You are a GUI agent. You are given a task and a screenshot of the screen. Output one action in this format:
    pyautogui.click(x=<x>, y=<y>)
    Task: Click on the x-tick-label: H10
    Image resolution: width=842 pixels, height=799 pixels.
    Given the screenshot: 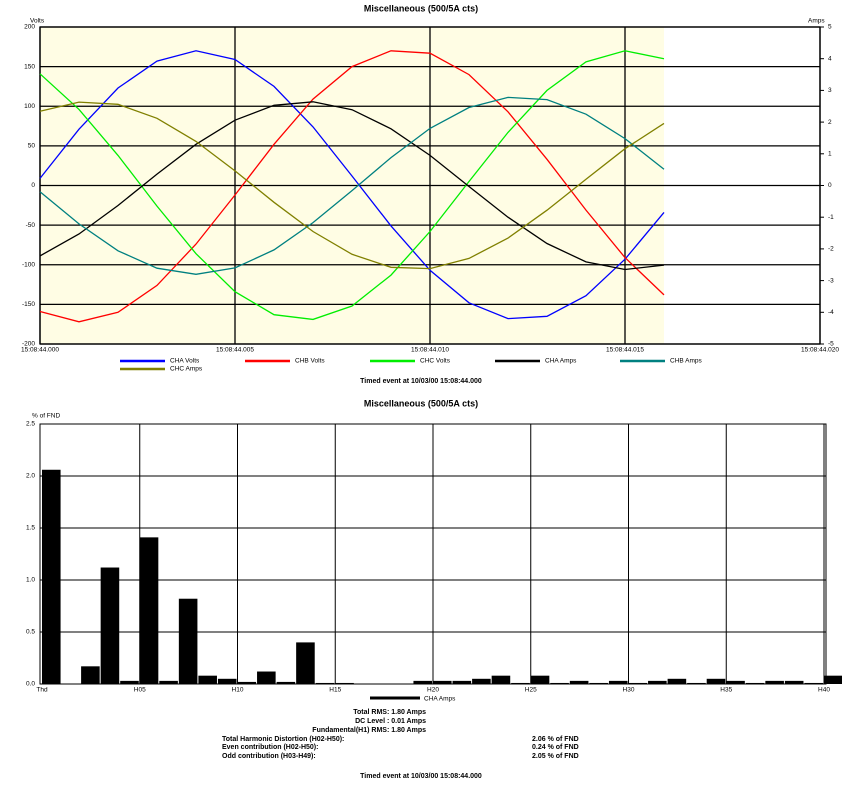 What is the action you would take?
    pyautogui.click(x=238, y=690)
    